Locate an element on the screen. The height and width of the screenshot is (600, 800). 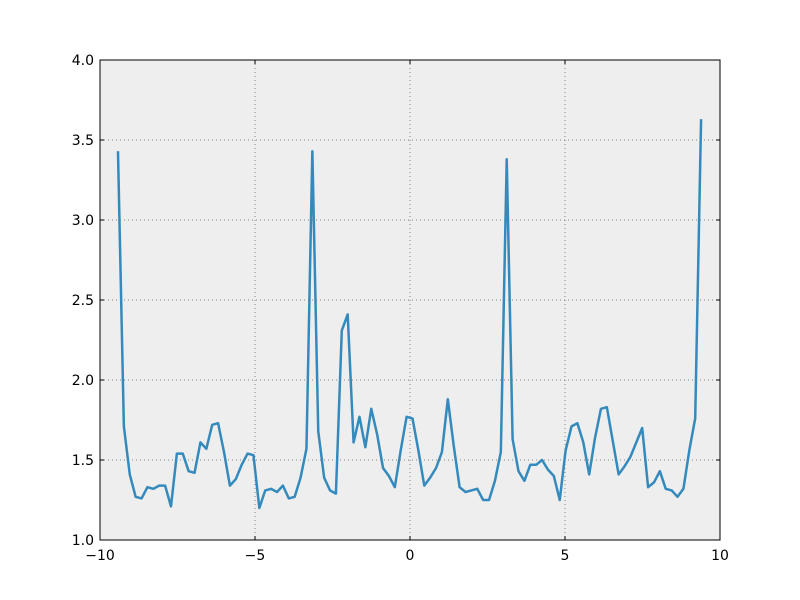
x-tick-label: 5 is located at coordinates (565, 556).